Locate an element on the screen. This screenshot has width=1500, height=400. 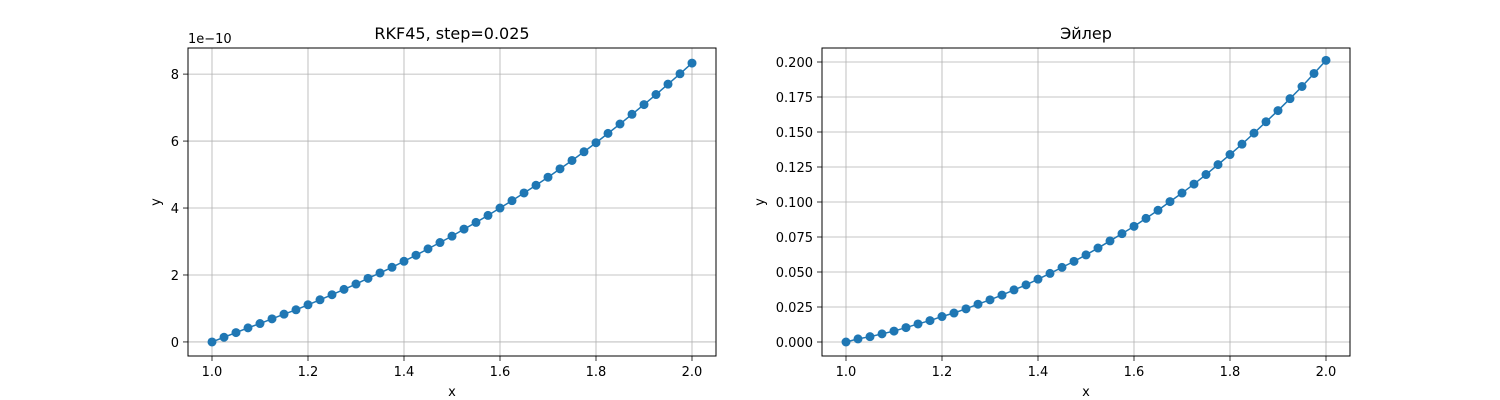
euler-x-axis-label: x is located at coordinates (1086, 392).